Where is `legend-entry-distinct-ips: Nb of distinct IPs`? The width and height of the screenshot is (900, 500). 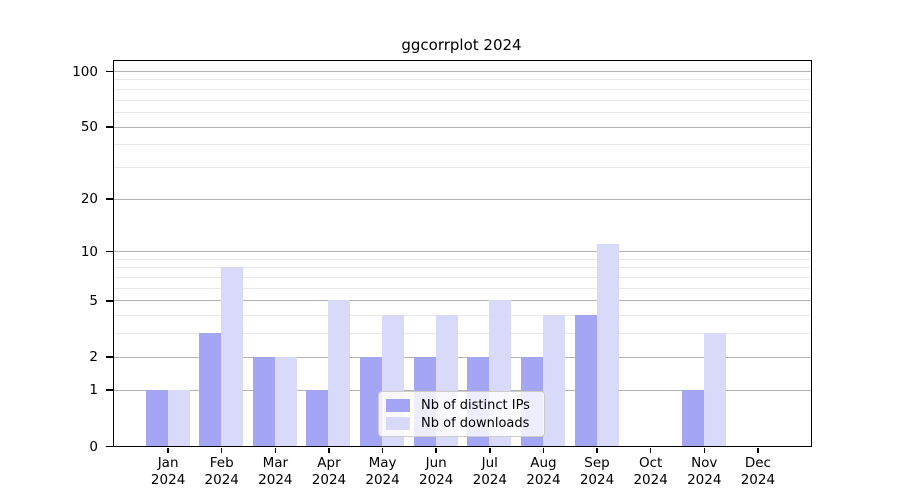 legend-entry-distinct-ips: Nb of distinct IPs is located at coordinates (461, 405).